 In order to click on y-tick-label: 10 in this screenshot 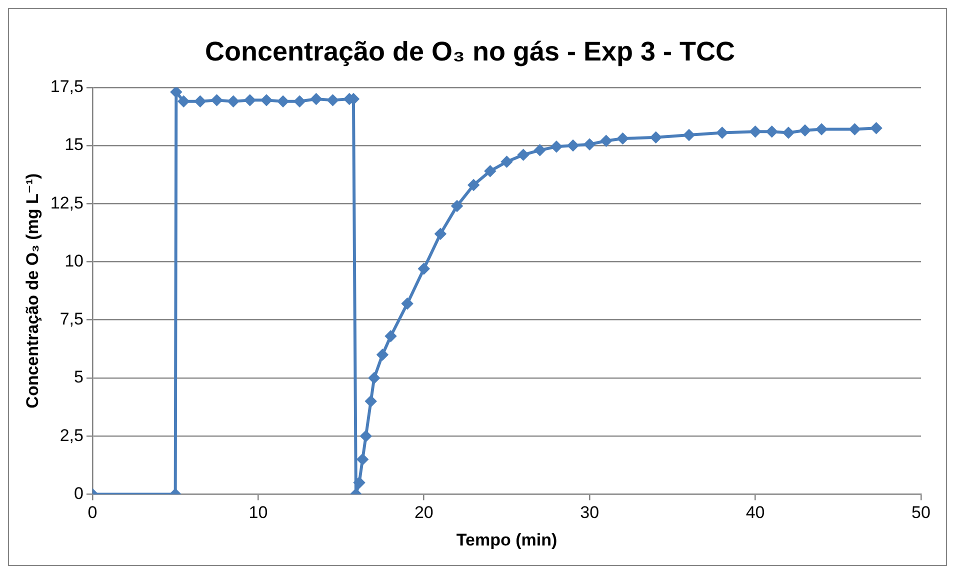, I will do `click(74, 260)`.